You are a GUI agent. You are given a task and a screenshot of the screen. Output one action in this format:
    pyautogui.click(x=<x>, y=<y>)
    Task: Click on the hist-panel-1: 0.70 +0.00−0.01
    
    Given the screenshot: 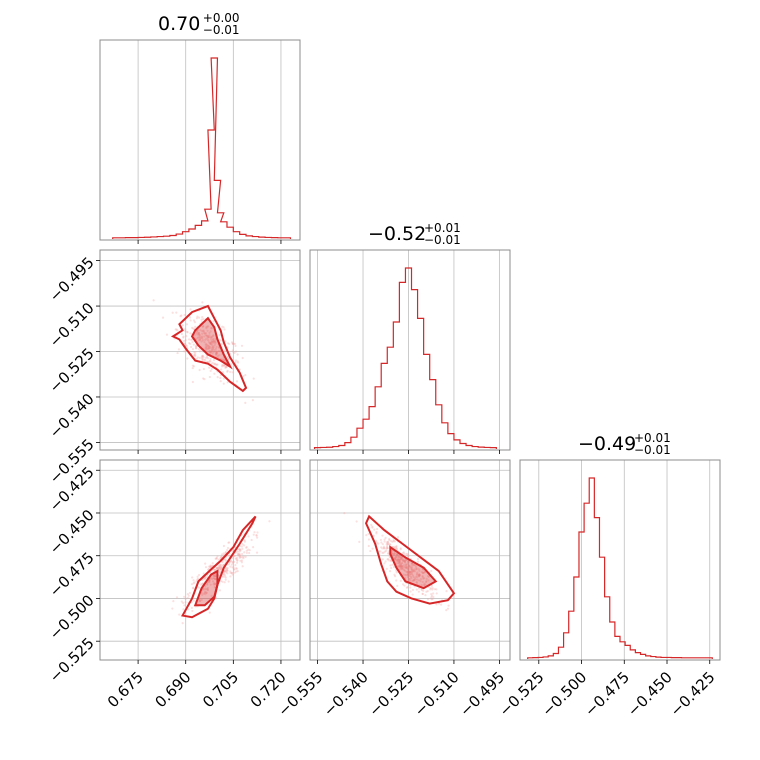 What is the action you would take?
    pyautogui.click(x=200, y=127)
    